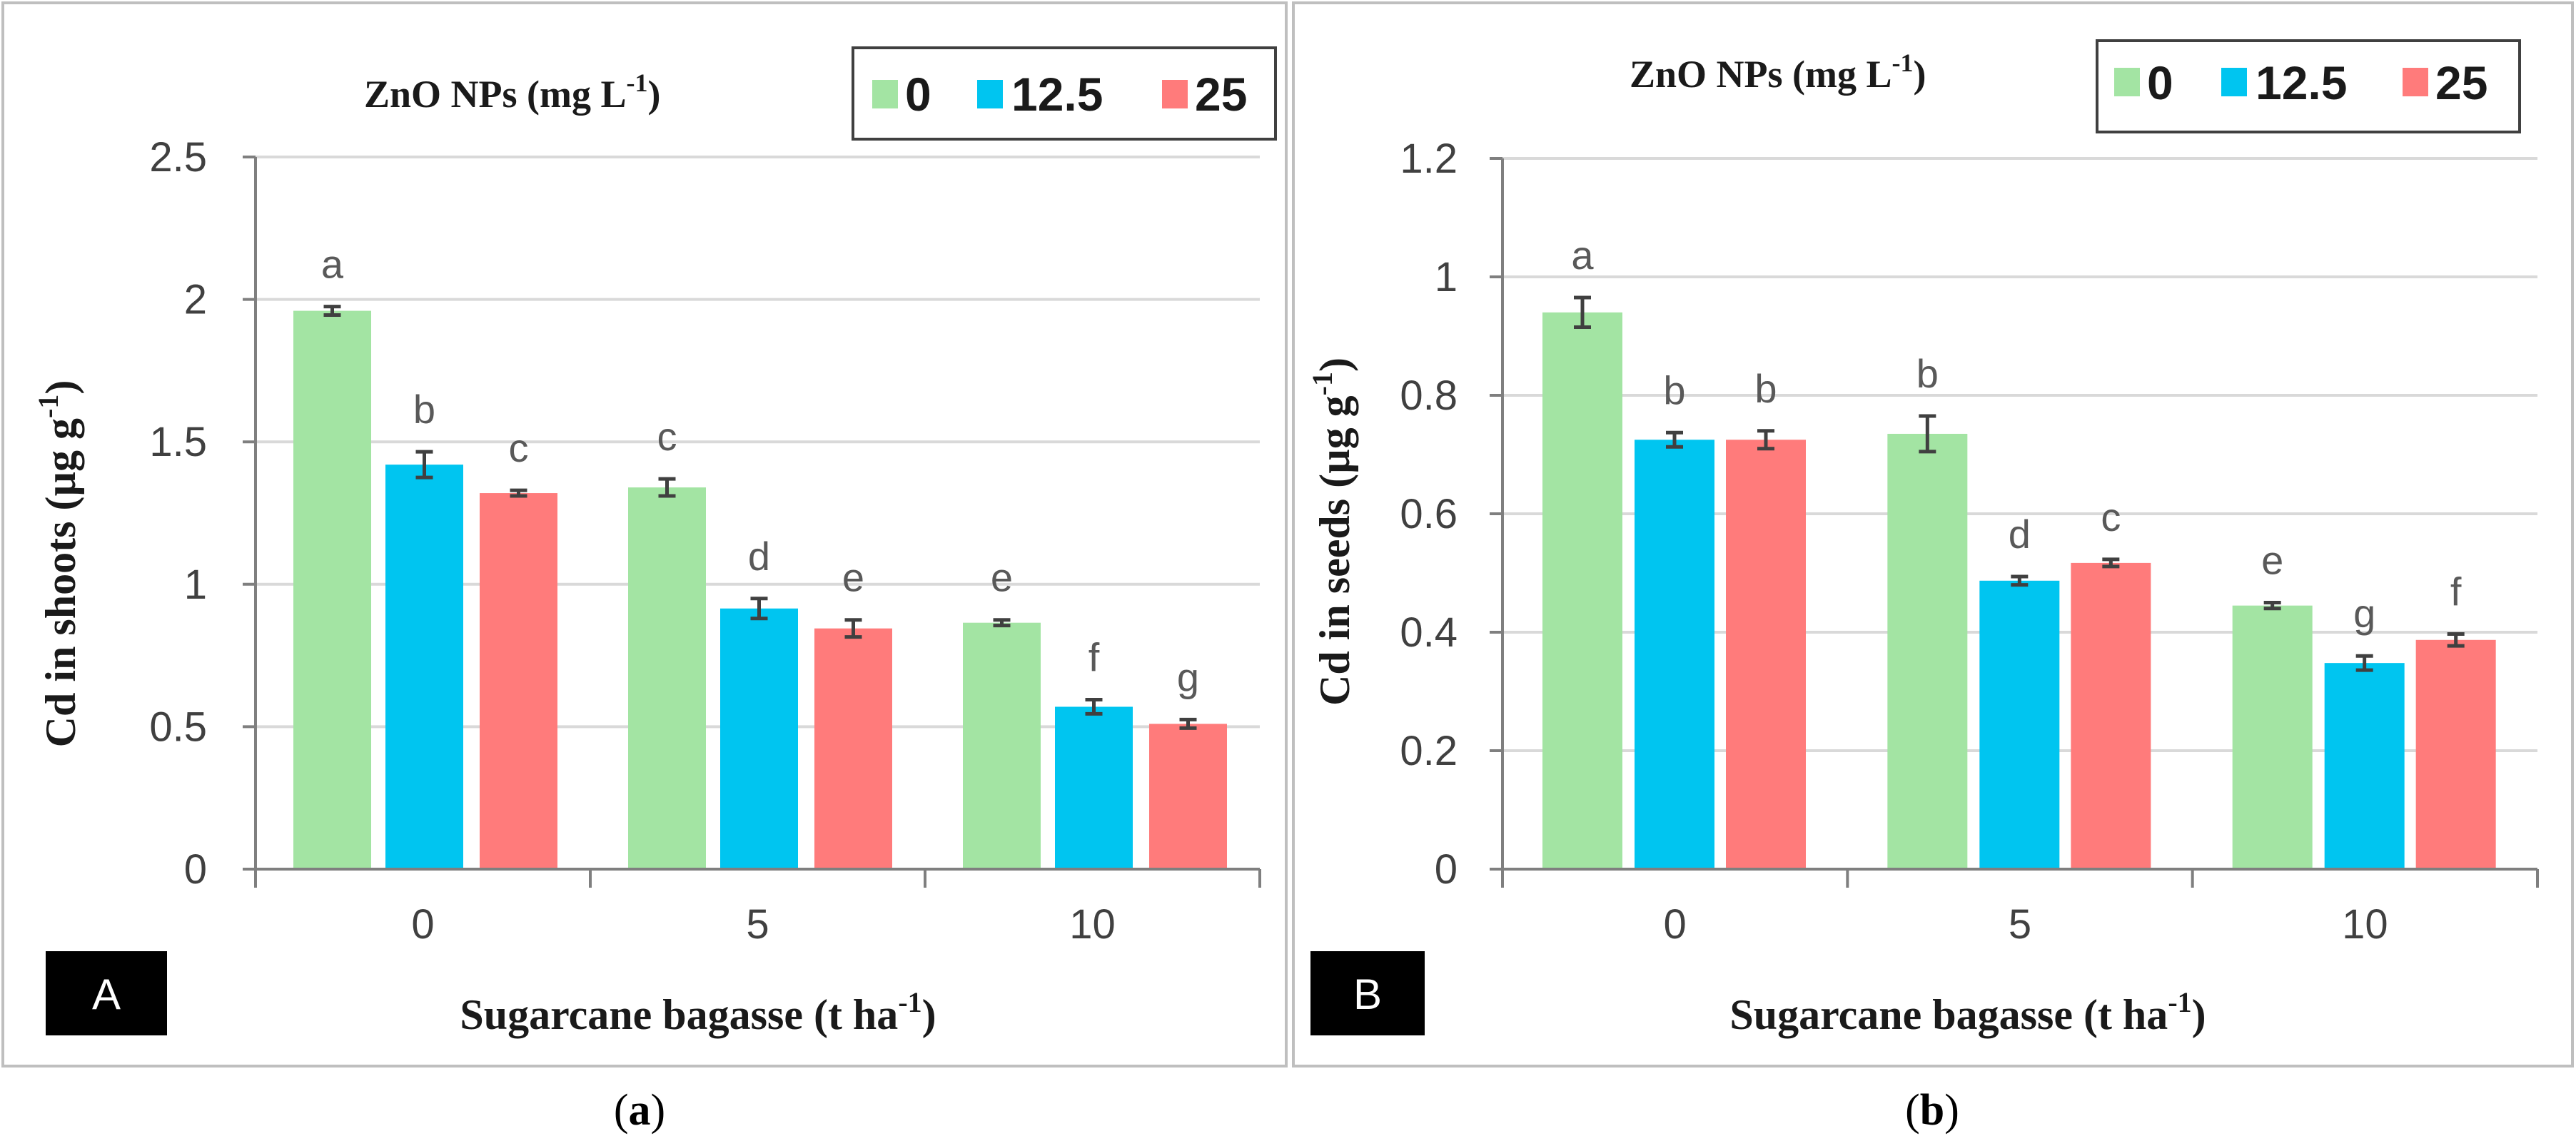 This screenshot has width=2576, height=1141. What do you see at coordinates (2020, 924) in the screenshot?
I see `x-tick-label: 5` at bounding box center [2020, 924].